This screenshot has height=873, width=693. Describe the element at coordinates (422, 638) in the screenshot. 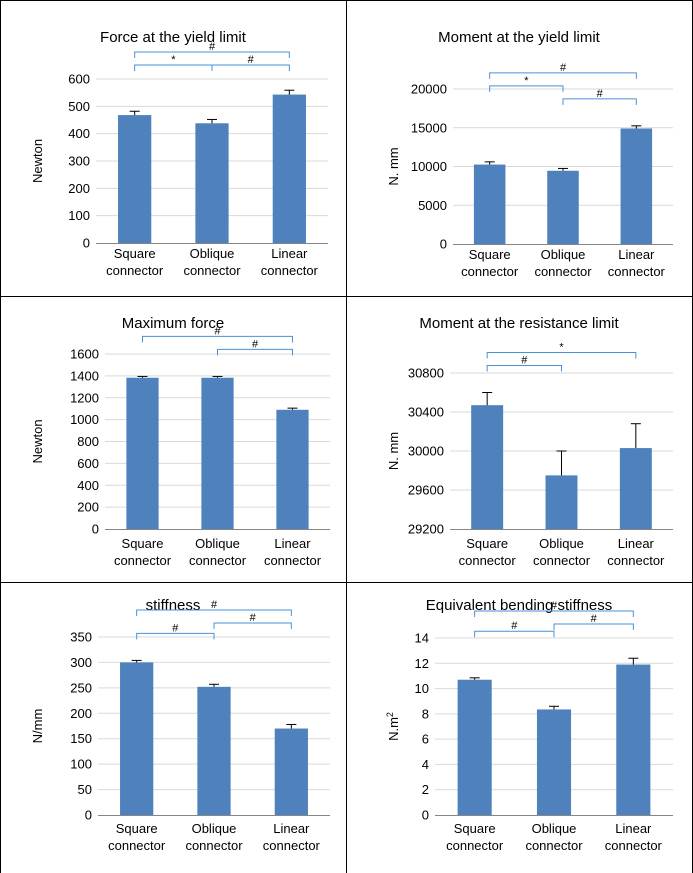

I see `y-tick-label: 14` at that location.